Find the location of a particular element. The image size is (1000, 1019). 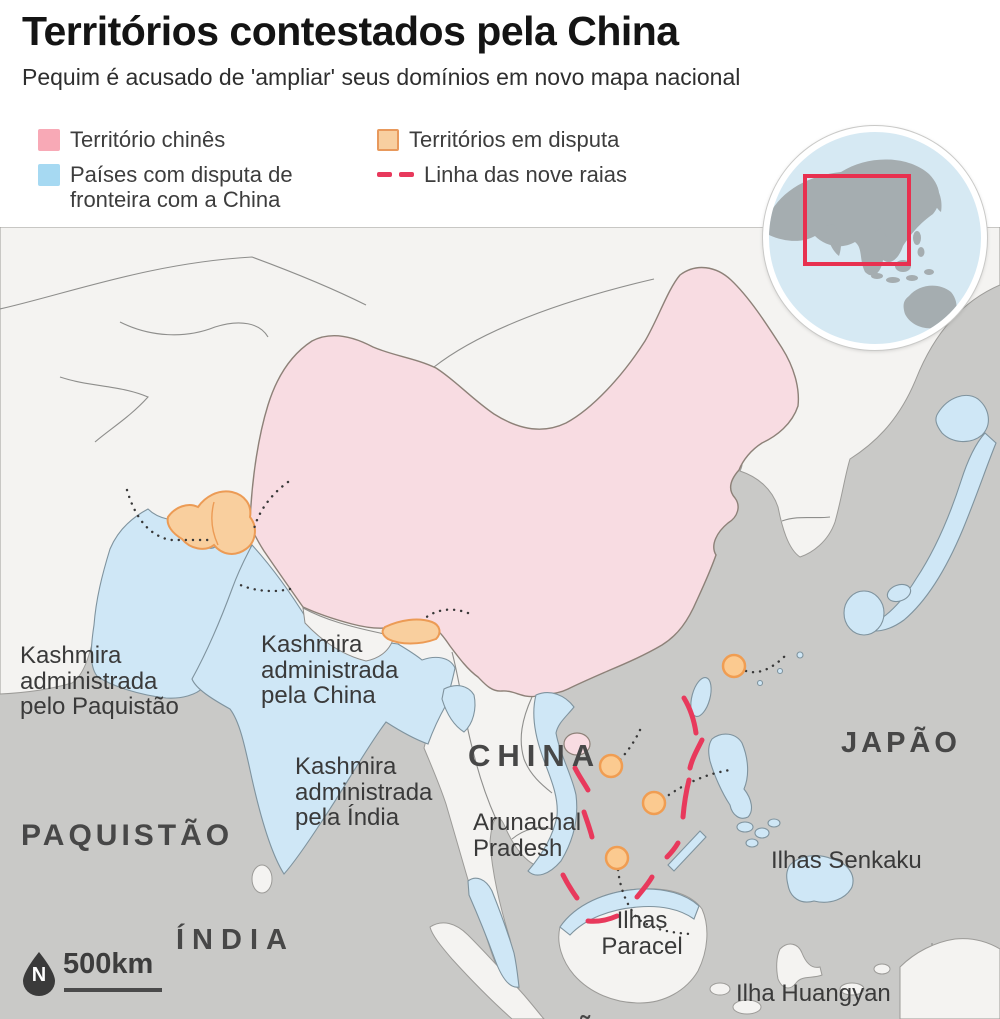

india is located at coordinates (323, 709).